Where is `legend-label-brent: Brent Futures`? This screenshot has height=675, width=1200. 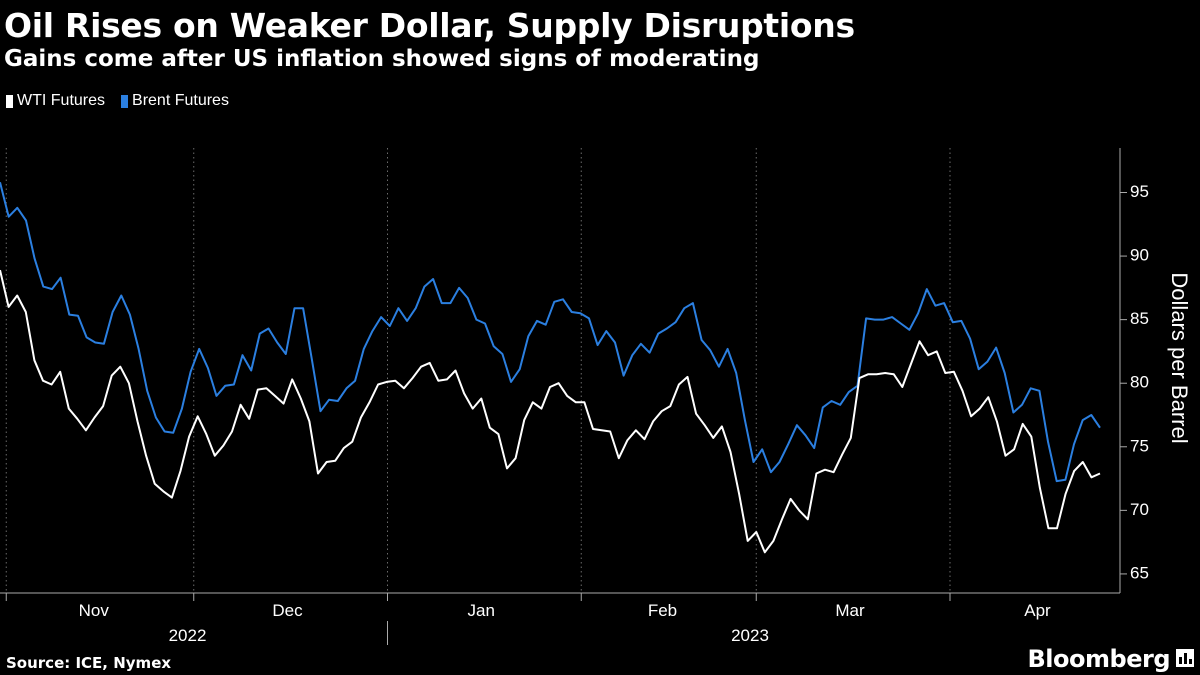
legend-label-brent: Brent Futures is located at coordinates (180, 100).